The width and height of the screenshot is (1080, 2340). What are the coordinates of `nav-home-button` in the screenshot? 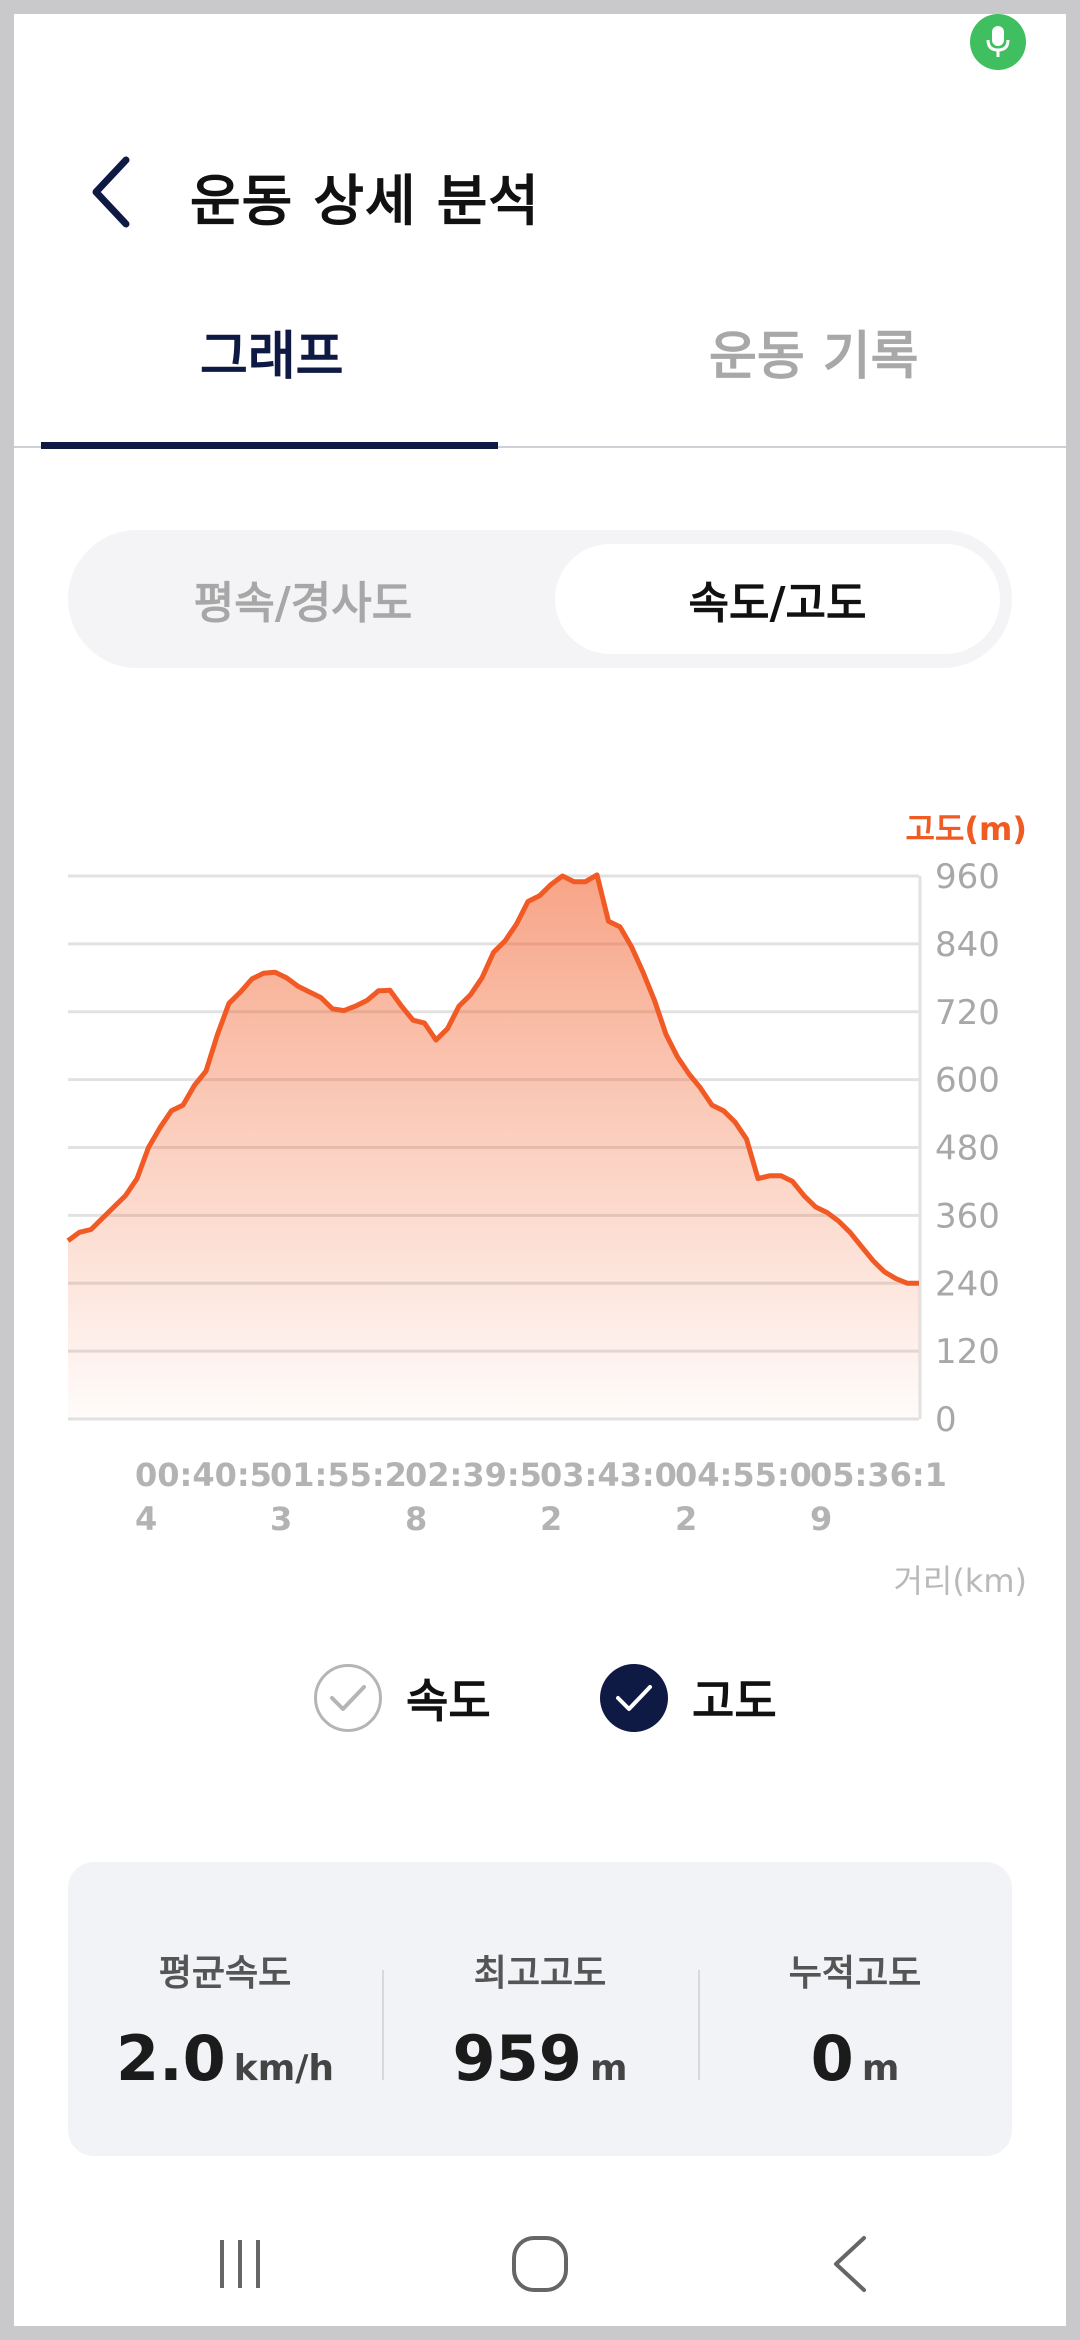 It's located at (540, 2264).